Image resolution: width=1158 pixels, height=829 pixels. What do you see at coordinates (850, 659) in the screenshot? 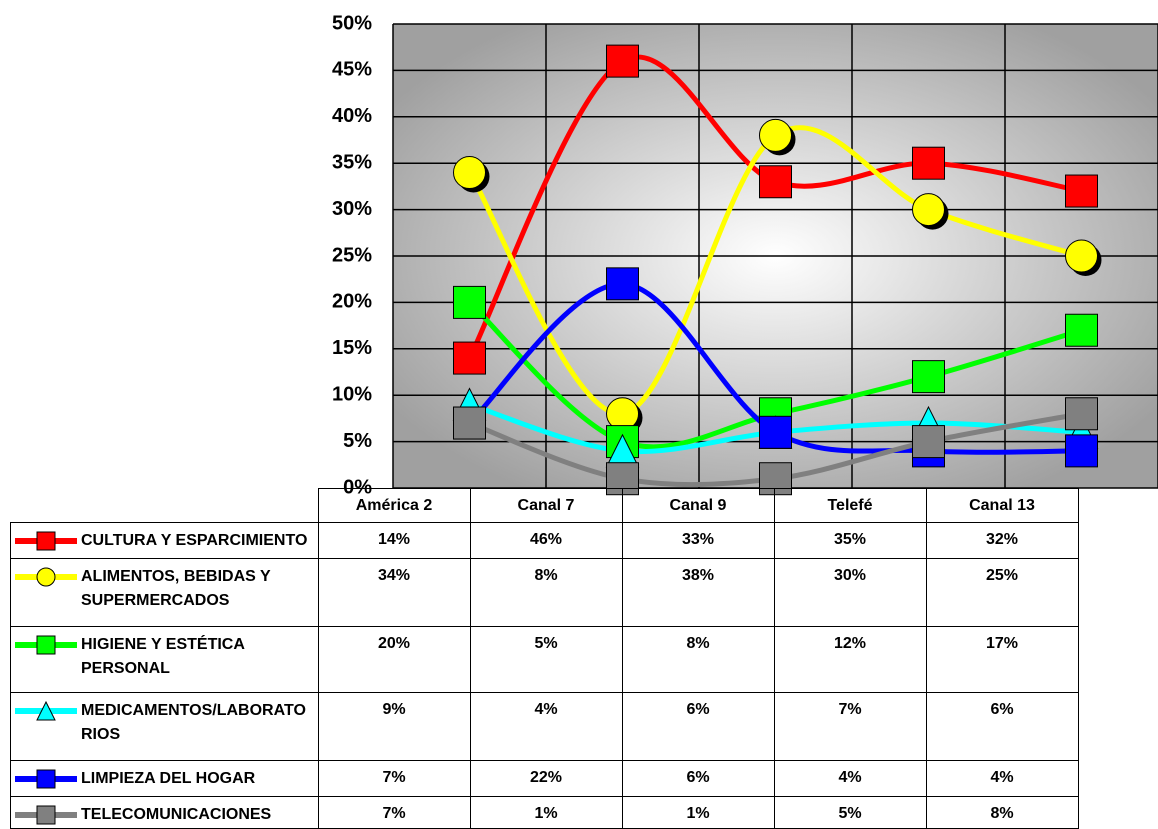
I see `table-cell: 12%` at bounding box center [850, 659].